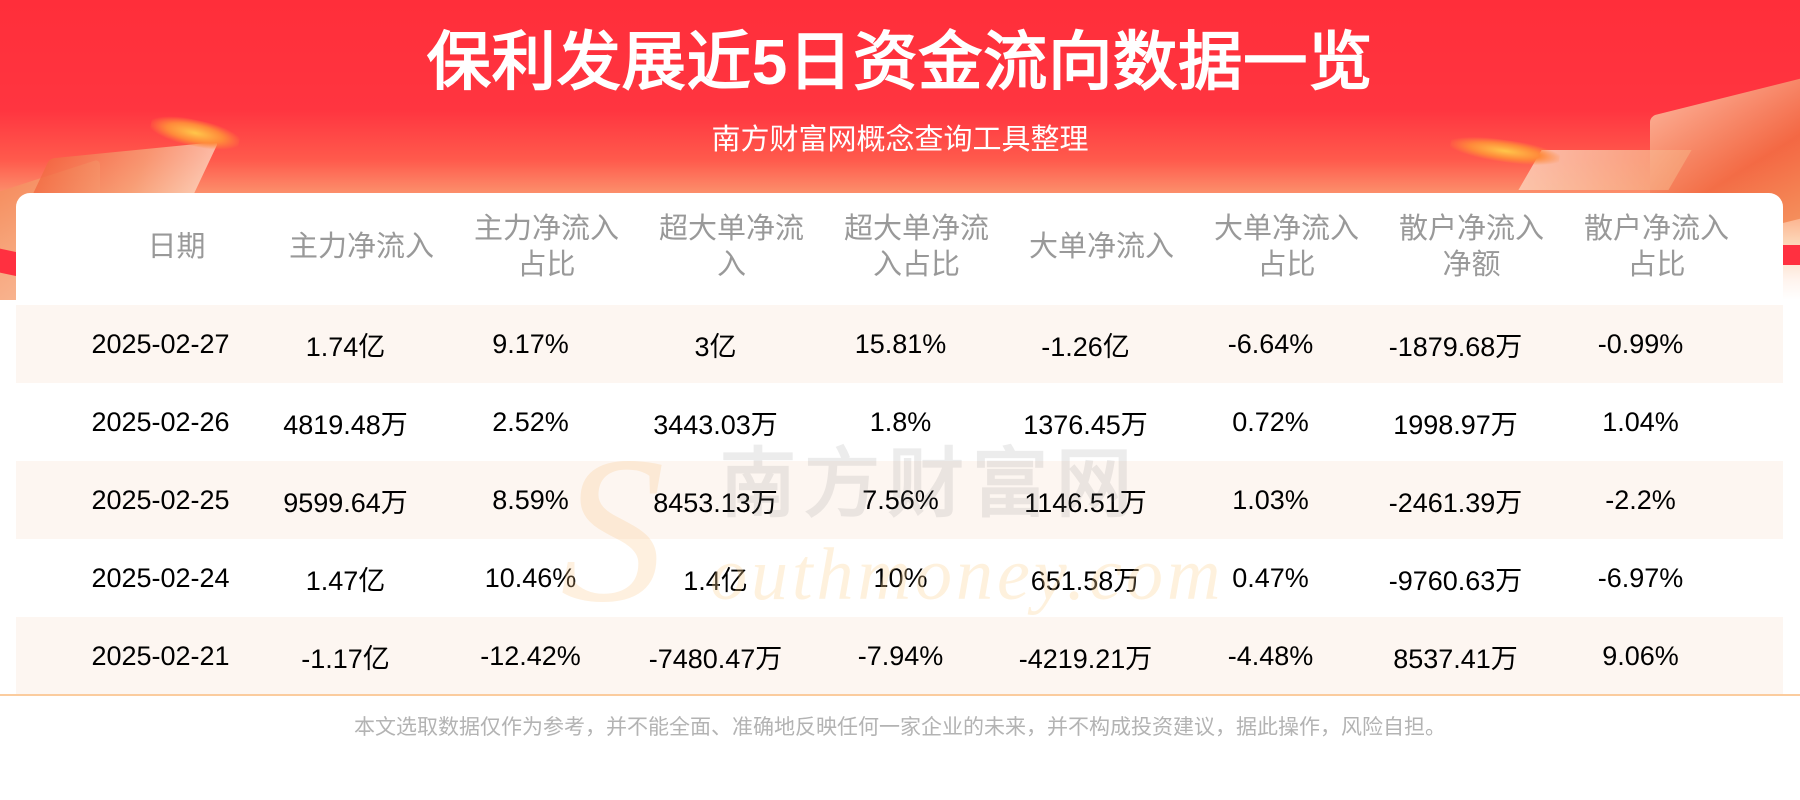  I want to click on cell-retail-net-inflow-ratio: 1.04%, so click(1640, 421).